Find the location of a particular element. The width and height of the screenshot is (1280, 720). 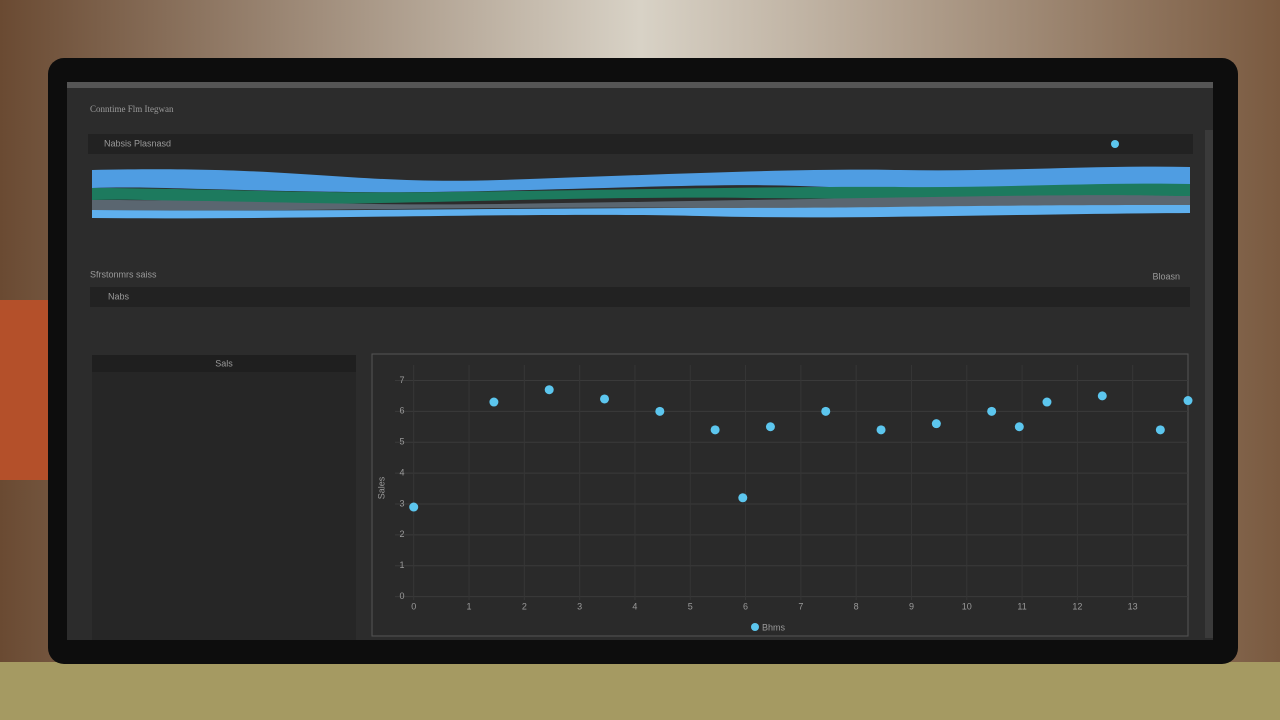

x-tick-label: 10 is located at coordinates (967, 606).